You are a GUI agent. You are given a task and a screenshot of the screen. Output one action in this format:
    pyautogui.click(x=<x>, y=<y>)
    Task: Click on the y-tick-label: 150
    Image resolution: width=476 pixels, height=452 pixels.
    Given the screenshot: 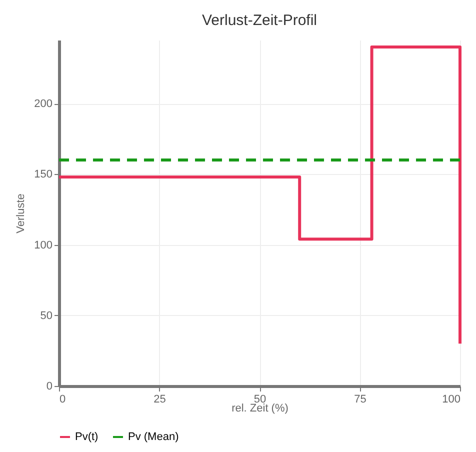 What is the action you would take?
    pyautogui.click(x=43, y=174)
    